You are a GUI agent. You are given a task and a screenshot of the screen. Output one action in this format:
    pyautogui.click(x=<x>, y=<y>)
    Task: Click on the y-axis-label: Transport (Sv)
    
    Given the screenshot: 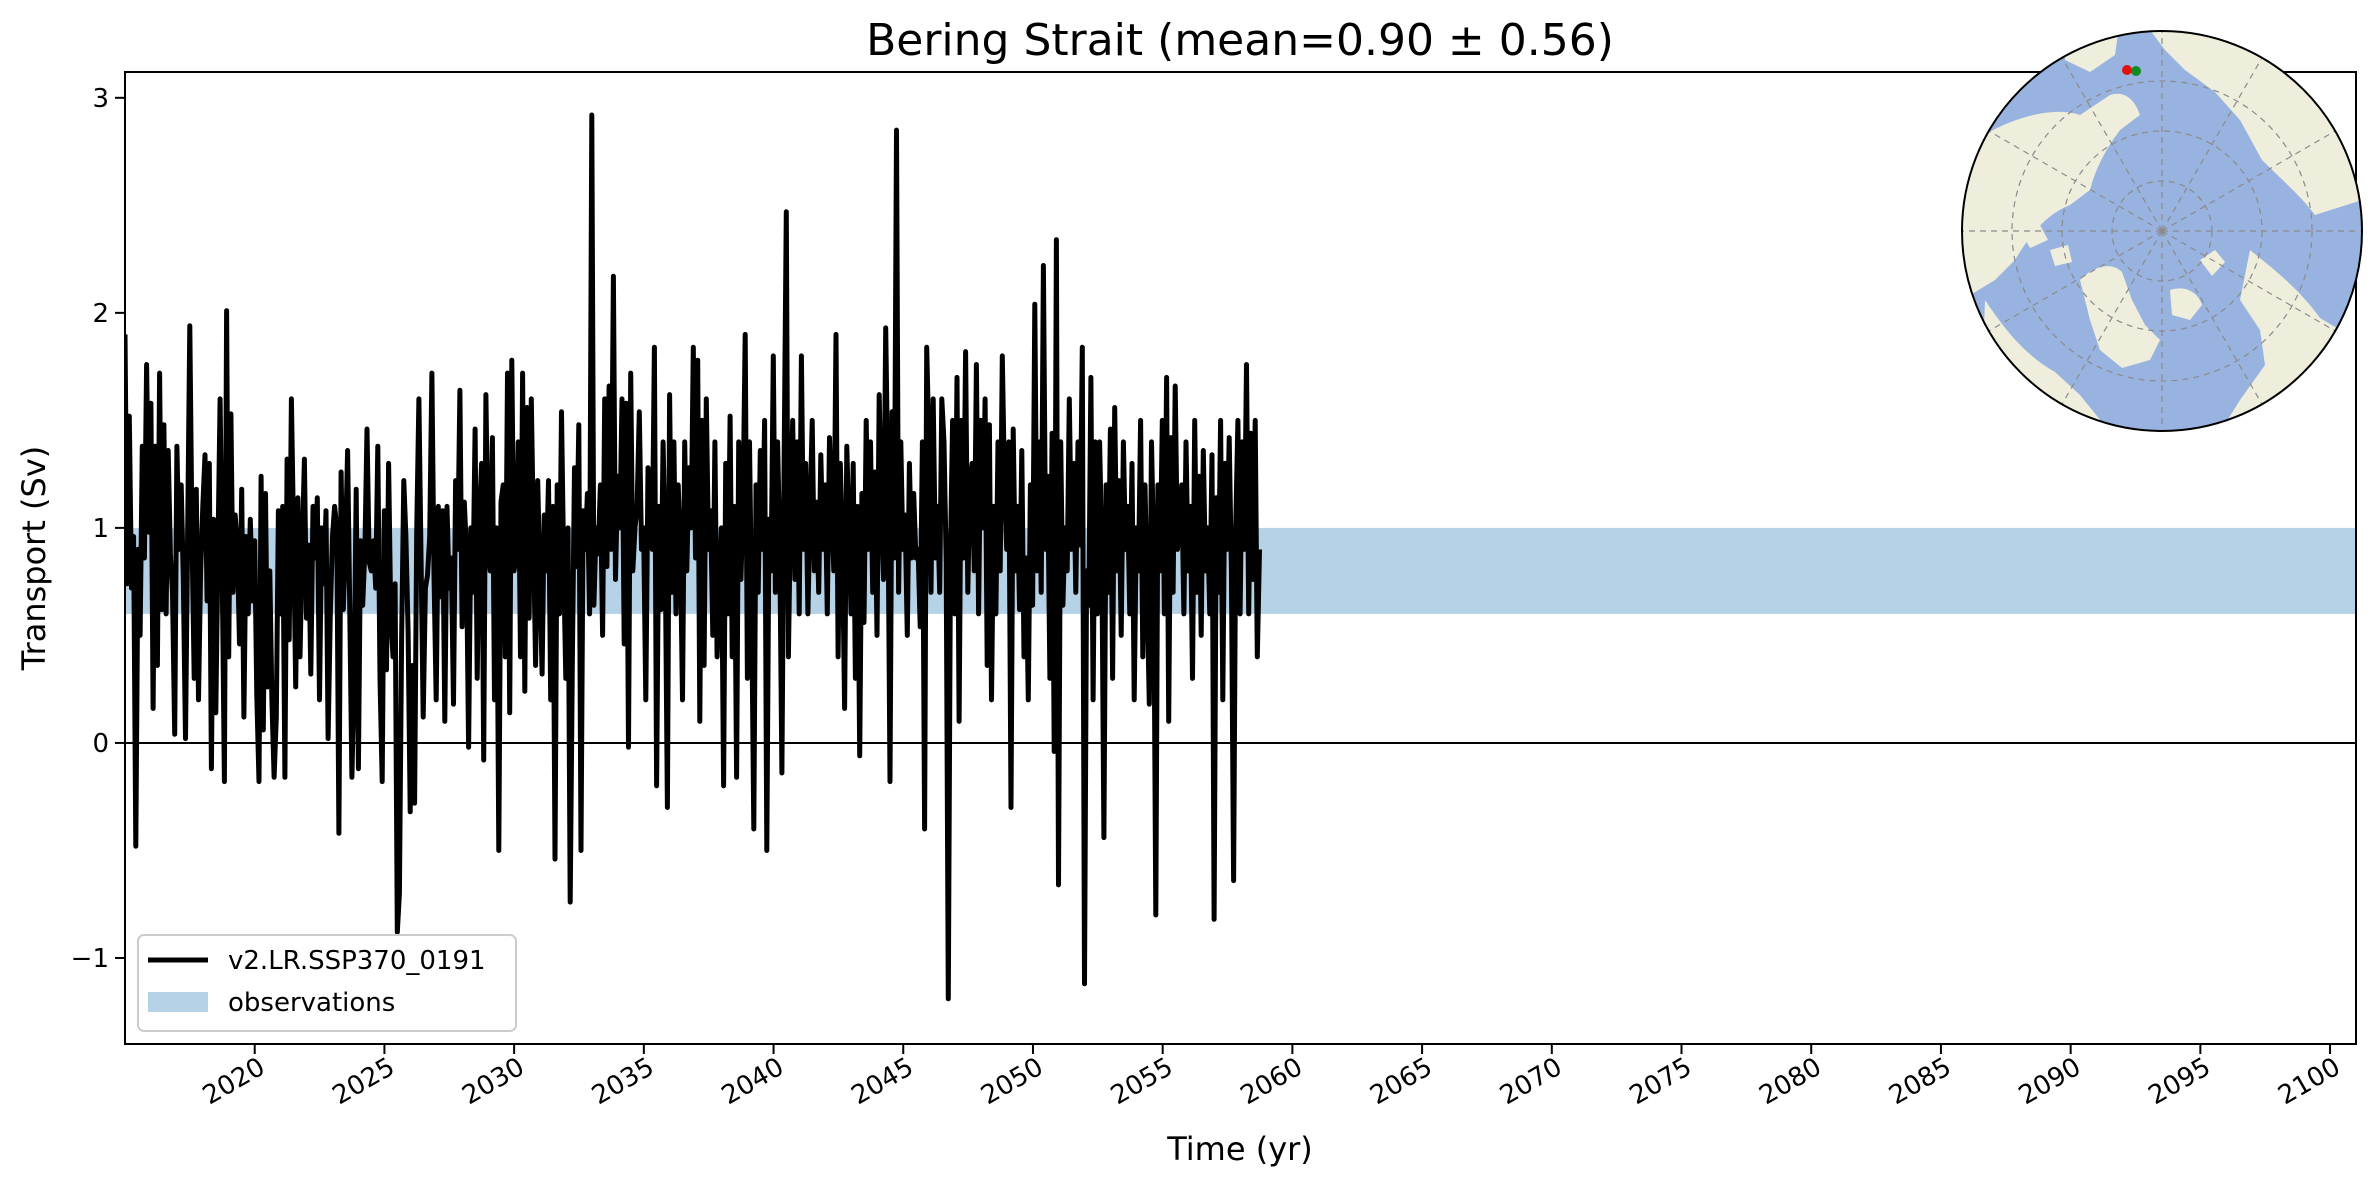 What is the action you would take?
    pyautogui.click(x=34, y=559)
    